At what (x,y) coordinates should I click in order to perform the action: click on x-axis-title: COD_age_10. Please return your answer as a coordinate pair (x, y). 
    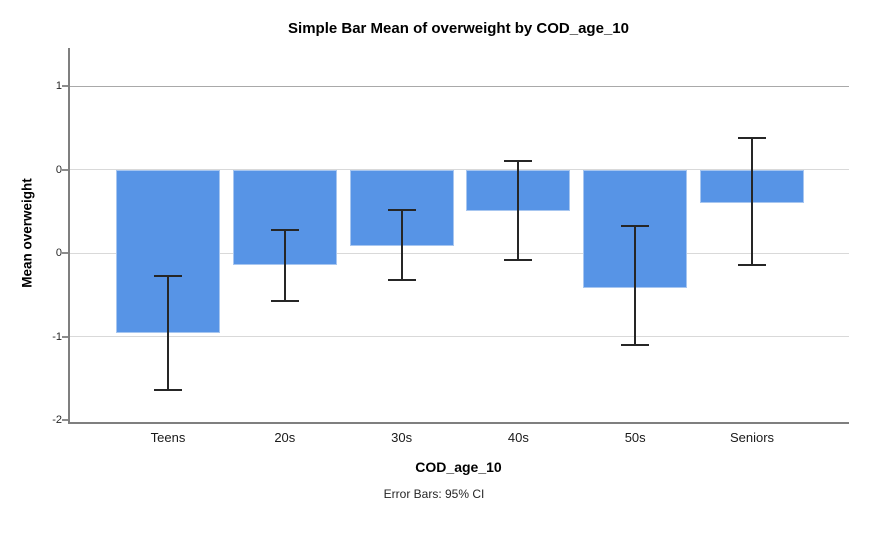
    Looking at the image, I should click on (458, 467).